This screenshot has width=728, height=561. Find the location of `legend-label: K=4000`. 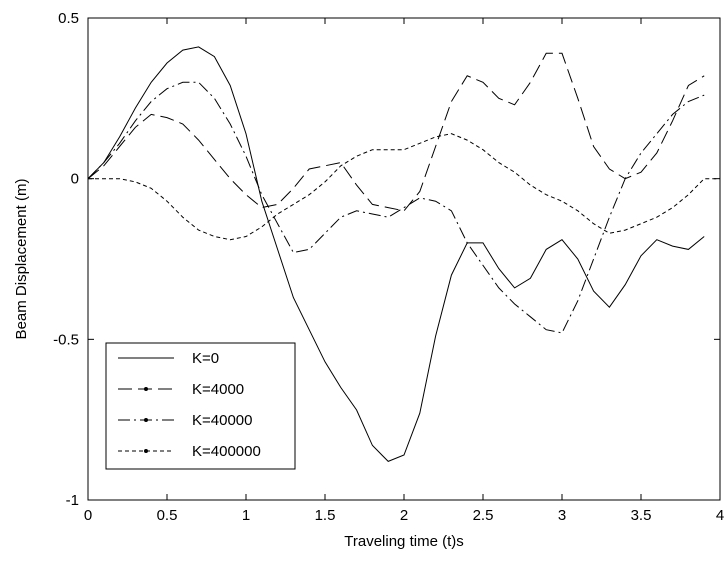

legend-label: K=4000 is located at coordinates (218, 389).